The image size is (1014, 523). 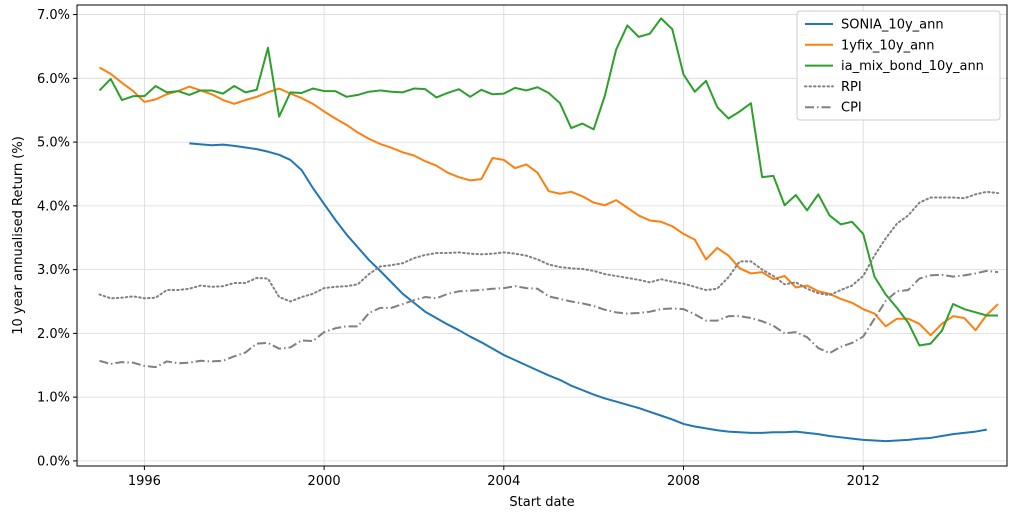 What do you see at coordinates (53, 79) in the screenshot?
I see `y-tick-label-6: 6.0%` at bounding box center [53, 79].